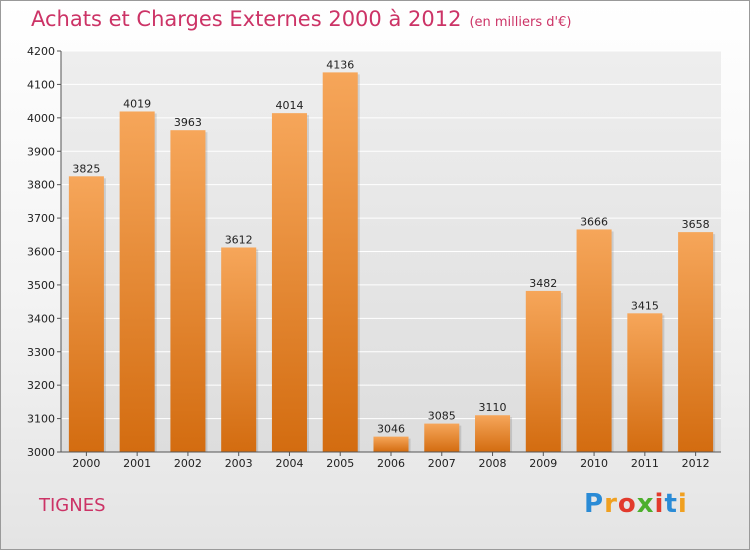  I want to click on data-label: 3046, so click(391, 429).